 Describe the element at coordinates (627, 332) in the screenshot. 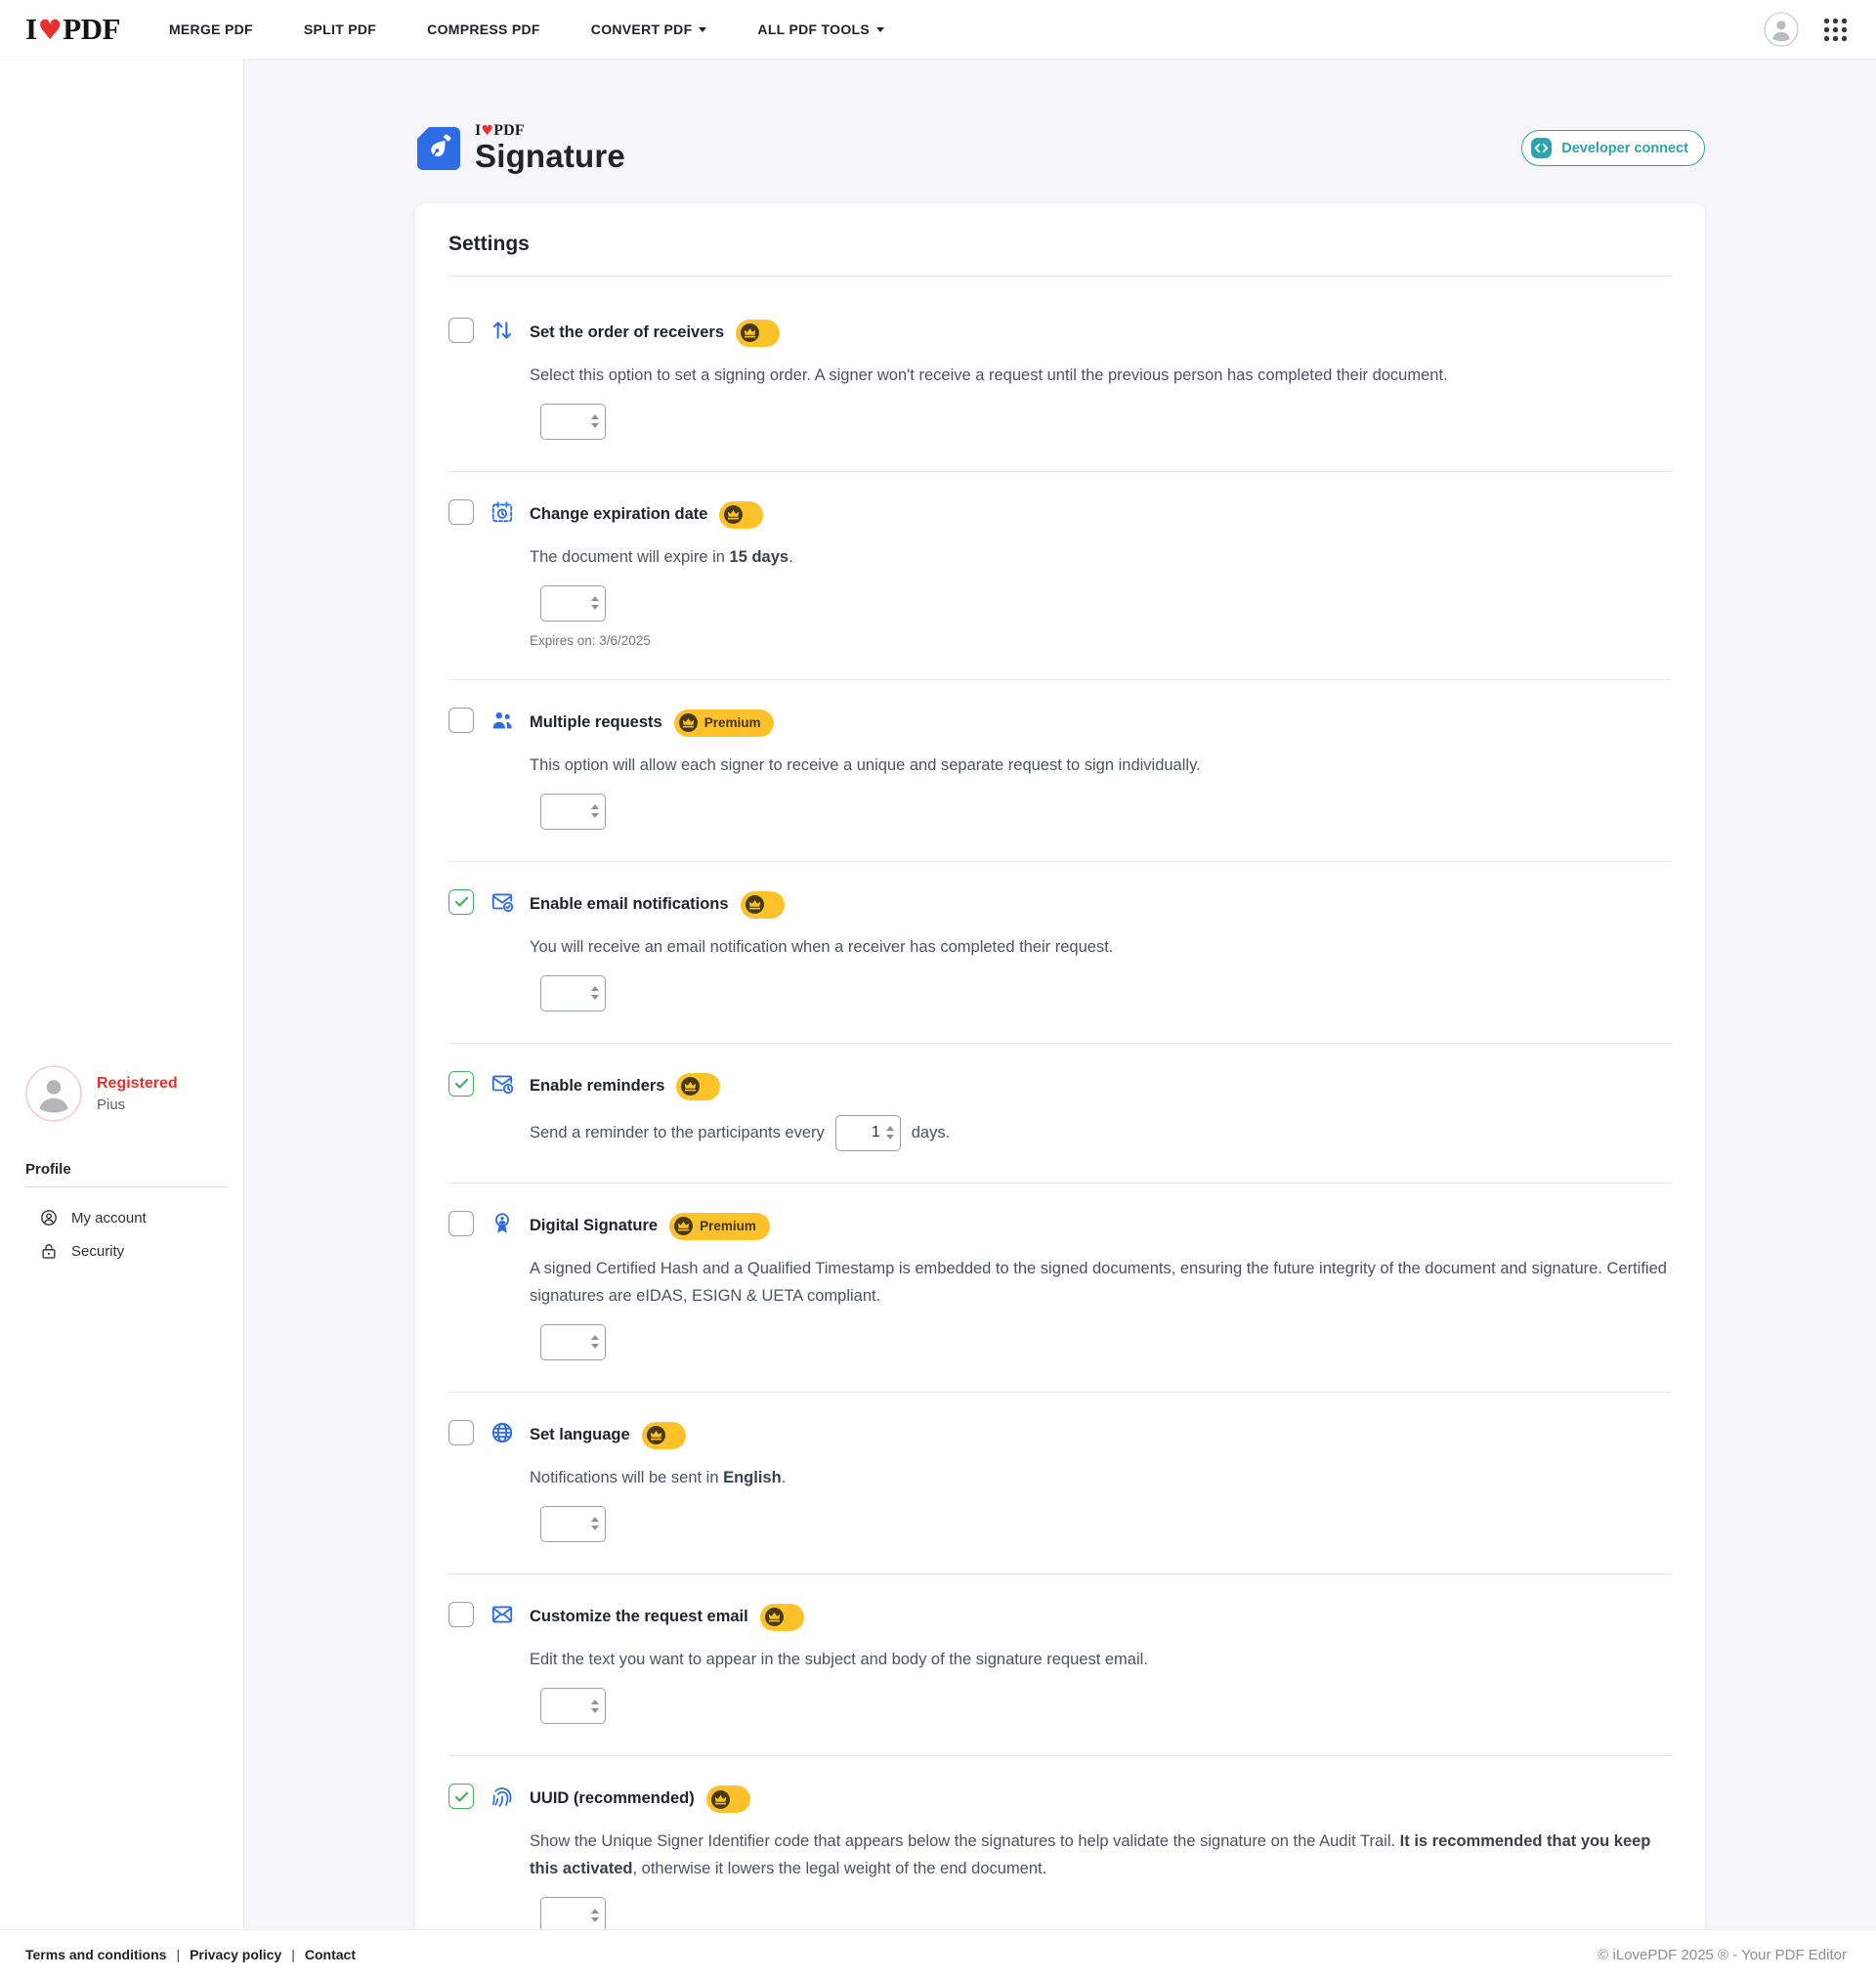

I see `row-title: Set the order of receivers` at that location.